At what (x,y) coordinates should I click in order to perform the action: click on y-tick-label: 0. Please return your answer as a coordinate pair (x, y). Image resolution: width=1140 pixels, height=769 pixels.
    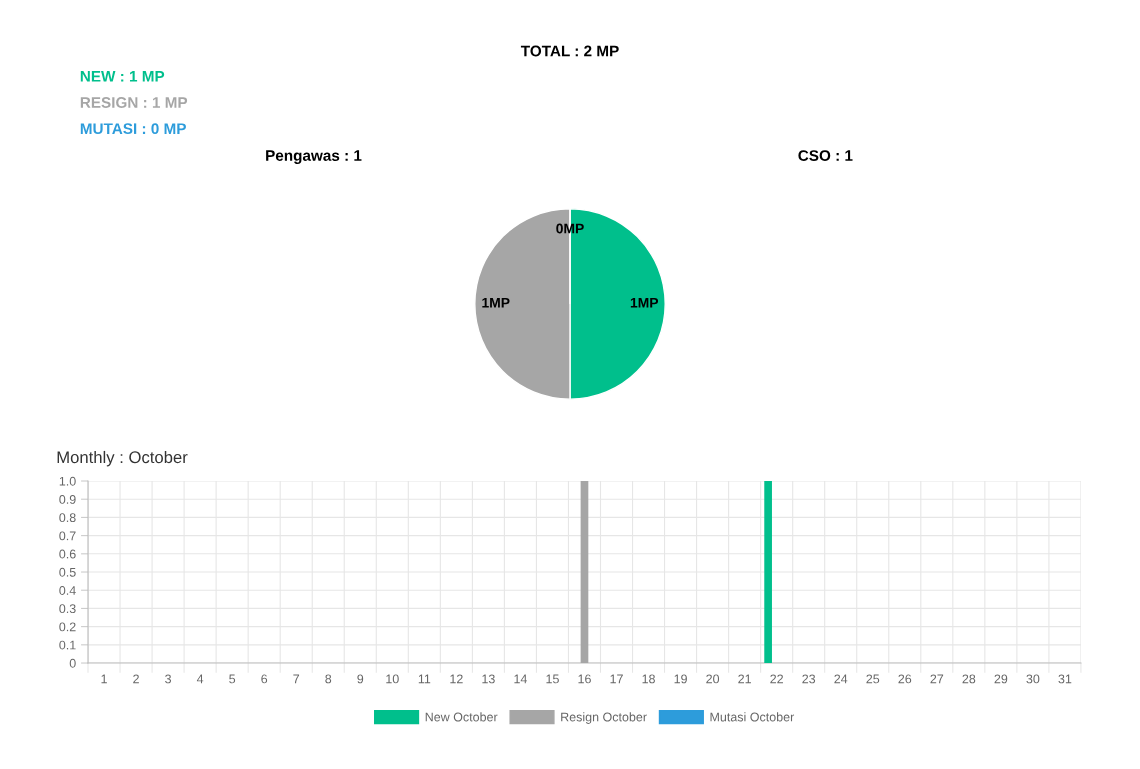
    Looking at the image, I should click on (72, 663).